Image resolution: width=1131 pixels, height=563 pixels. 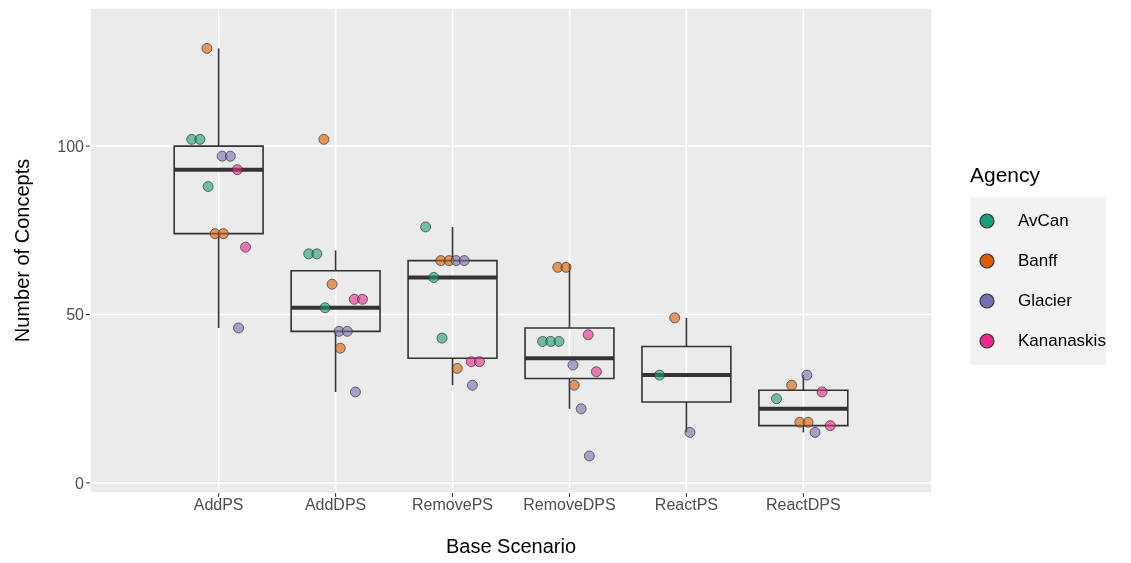 I want to click on y-axis-title: Number of Concepts, so click(x=22, y=250).